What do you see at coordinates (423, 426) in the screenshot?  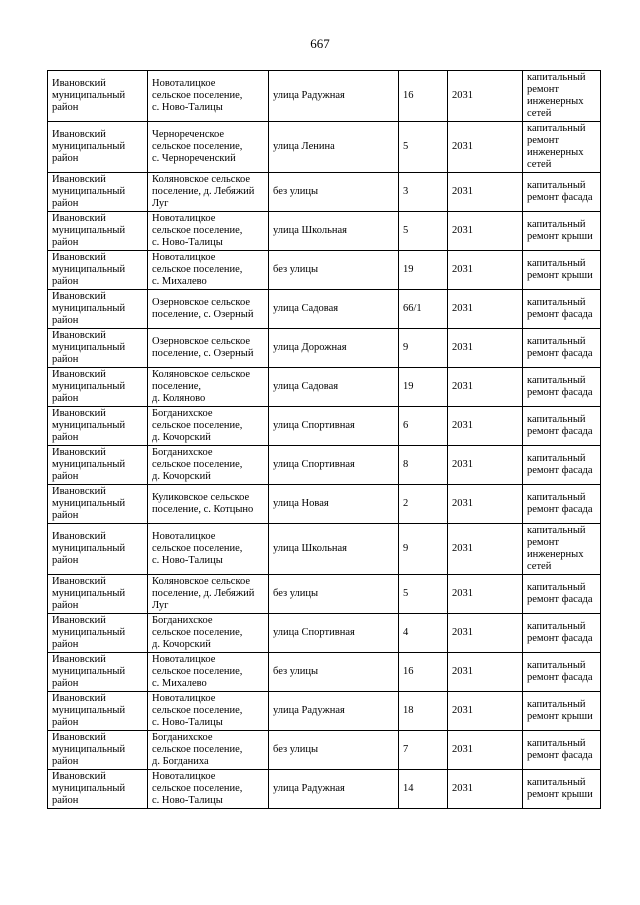 I see `cell-house-number: 6` at bounding box center [423, 426].